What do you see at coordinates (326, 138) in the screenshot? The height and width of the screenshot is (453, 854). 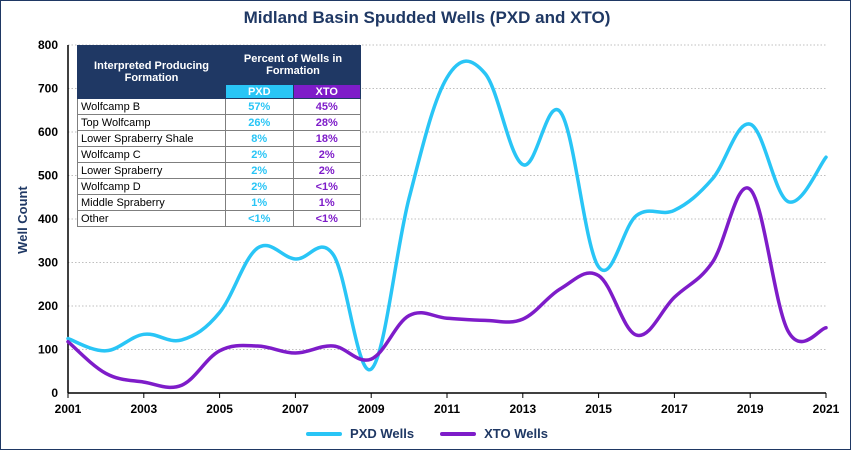 I see `xto-percent: 18%` at bounding box center [326, 138].